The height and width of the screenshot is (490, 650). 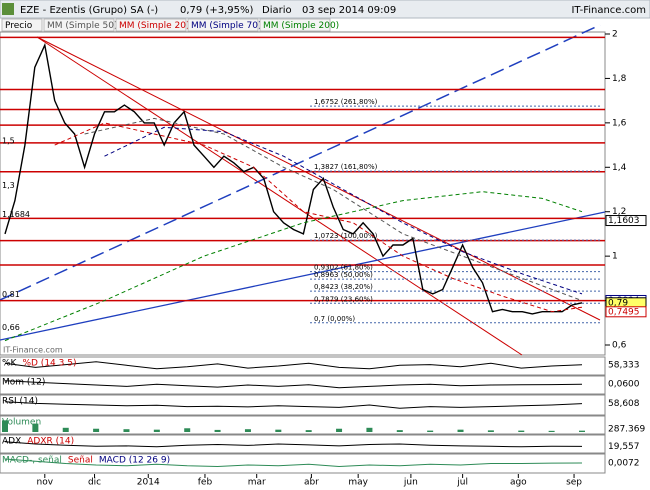 What do you see at coordinates (10, 364) in the screenshot?
I see `panel-name: %K` at bounding box center [10, 364].